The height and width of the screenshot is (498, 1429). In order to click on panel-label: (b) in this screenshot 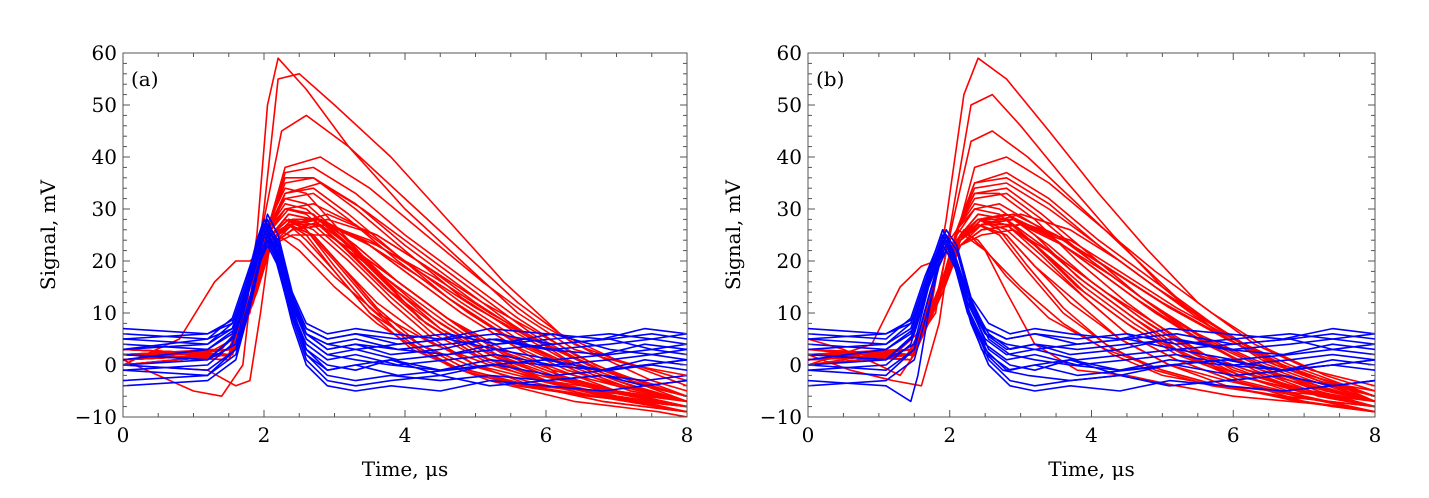, I will do `click(830, 79)`.